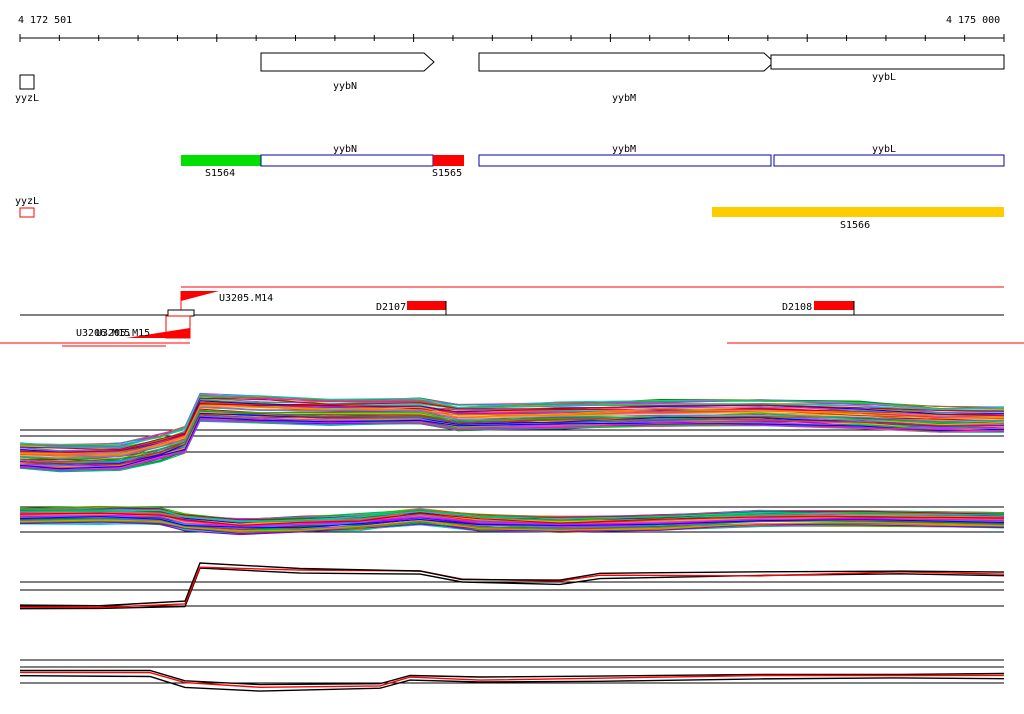 This screenshot has width=1024, height=714. Describe the element at coordinates (887, 62) in the screenshot. I see `gene-yybL-box` at that location.